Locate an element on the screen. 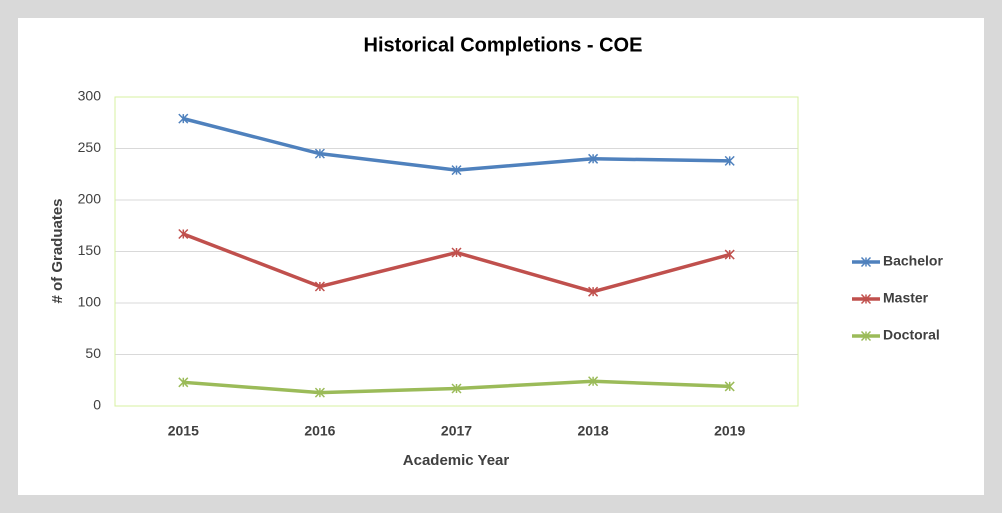 The height and width of the screenshot is (513, 1002). y-tick-label: 50 is located at coordinates (93, 353).